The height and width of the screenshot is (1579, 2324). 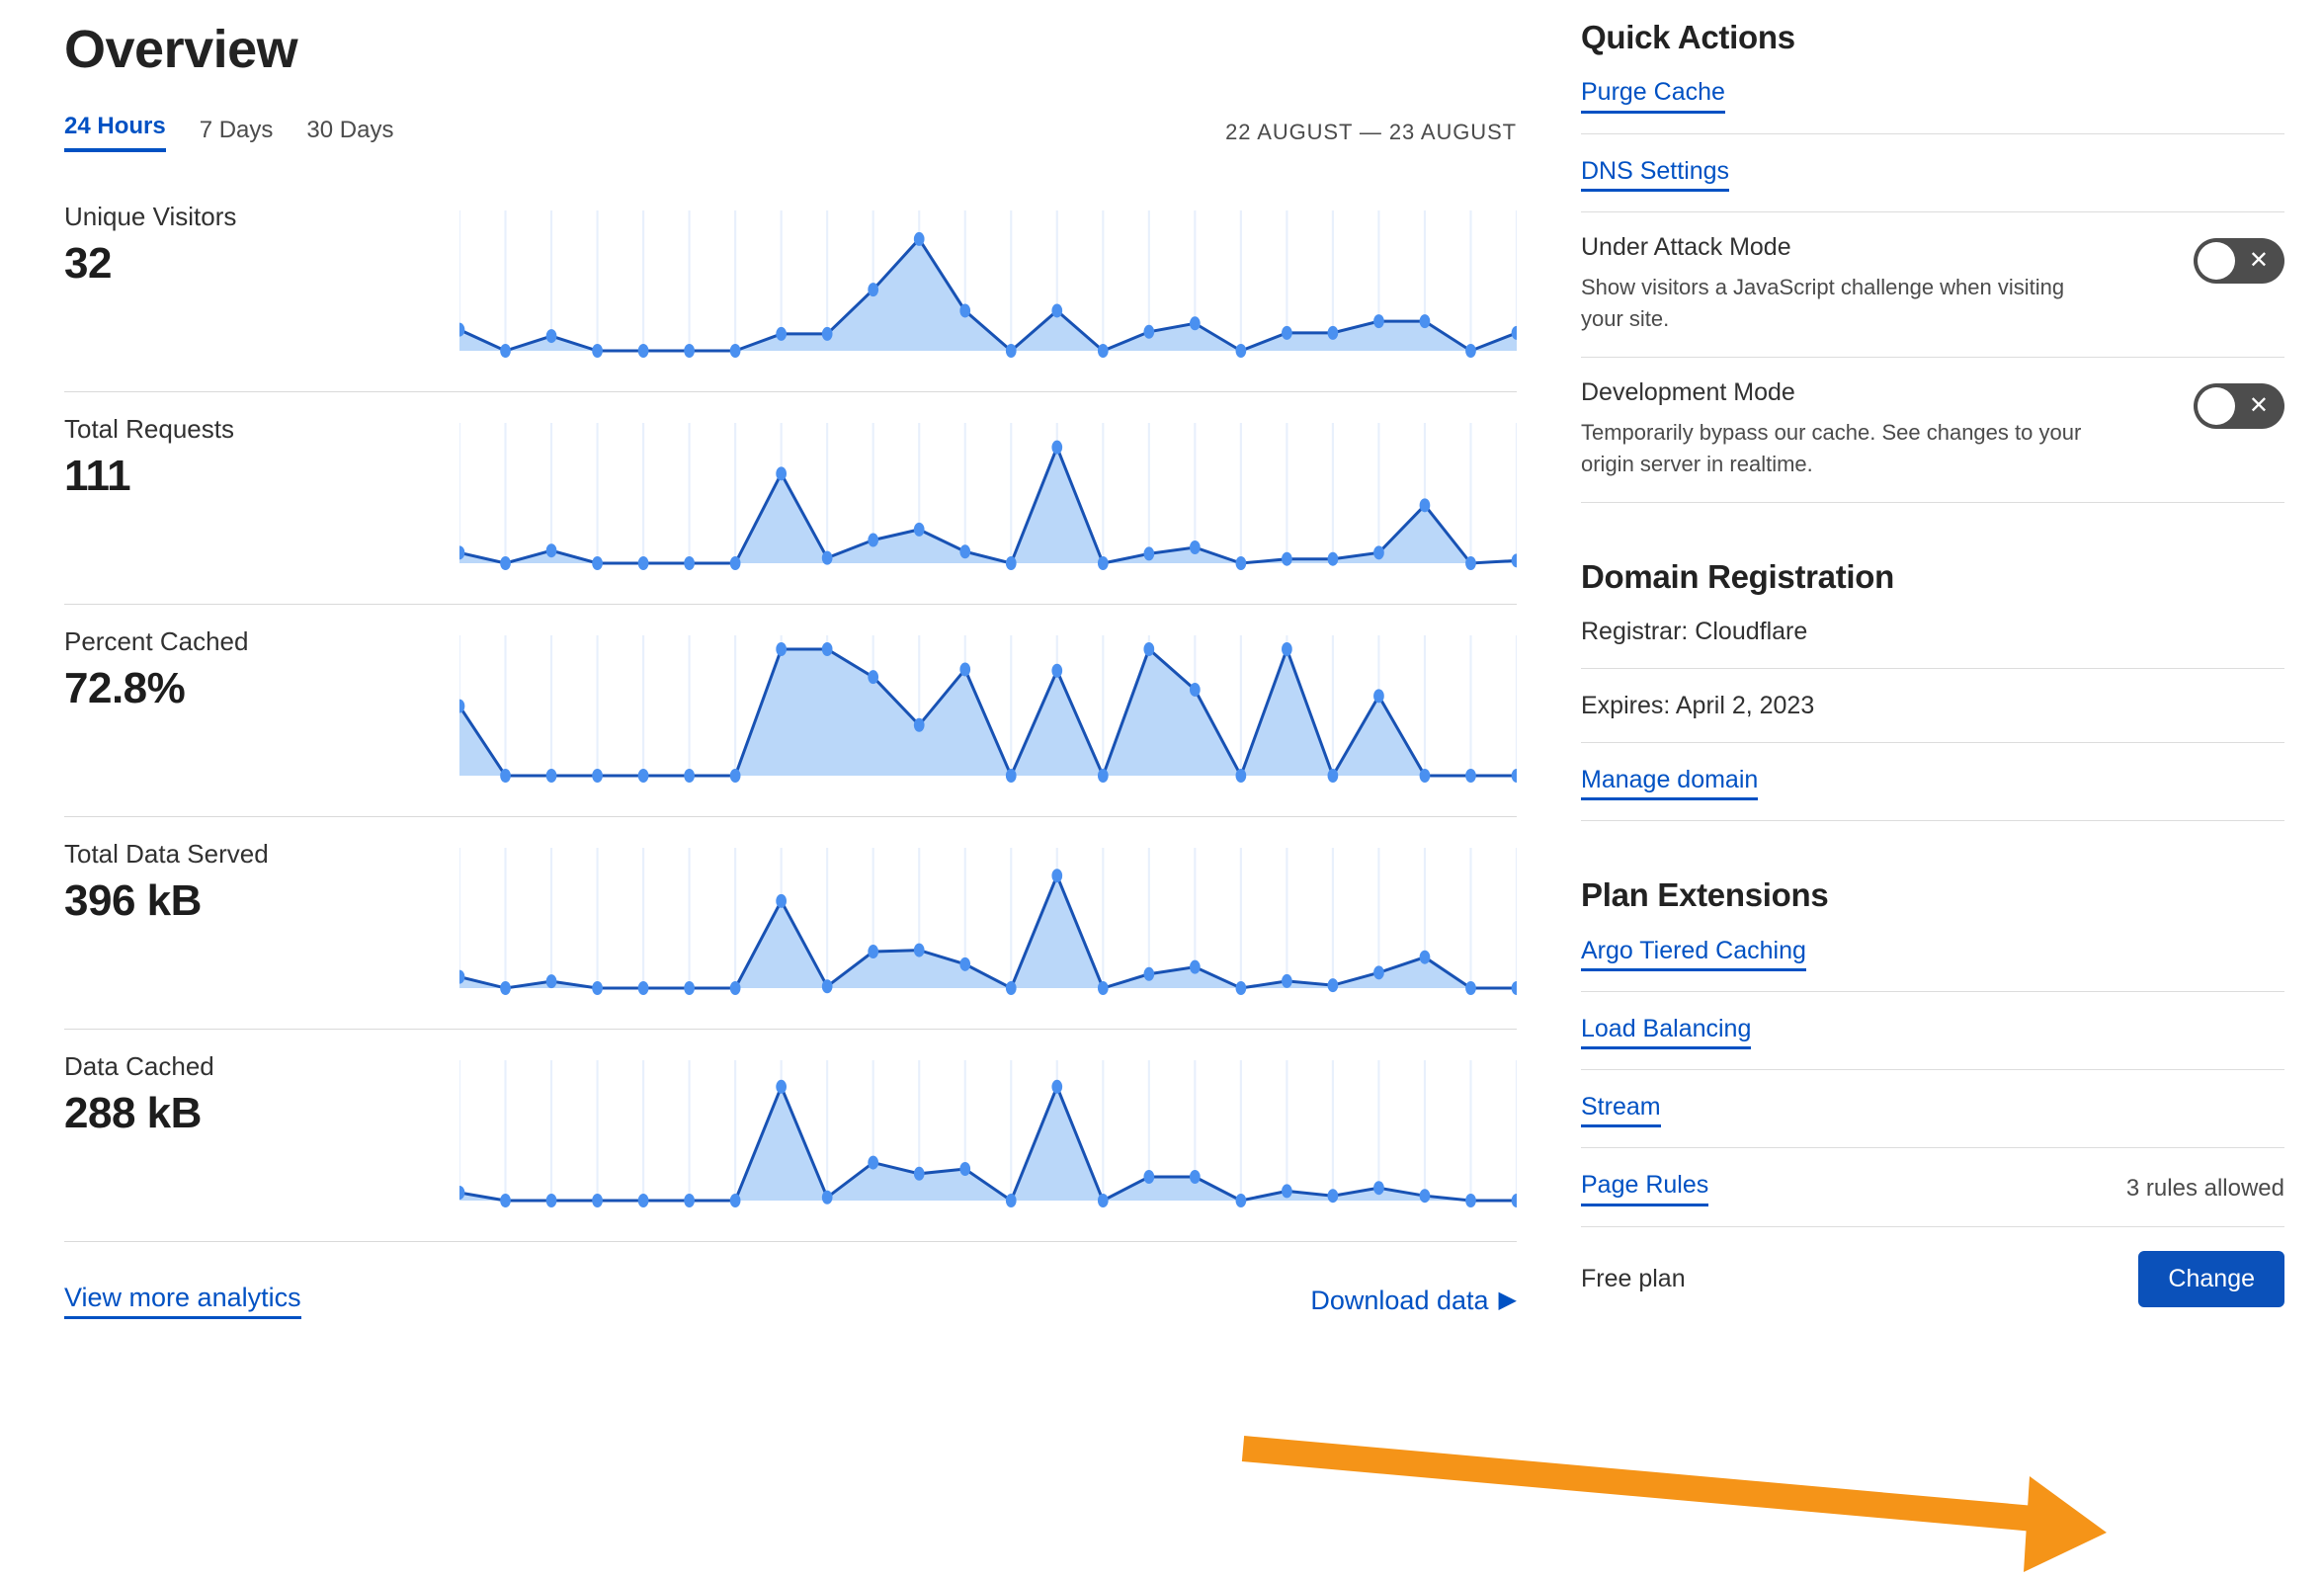 What do you see at coordinates (1666, 1032) in the screenshot?
I see `load-balancing-link: Load Balancing` at bounding box center [1666, 1032].